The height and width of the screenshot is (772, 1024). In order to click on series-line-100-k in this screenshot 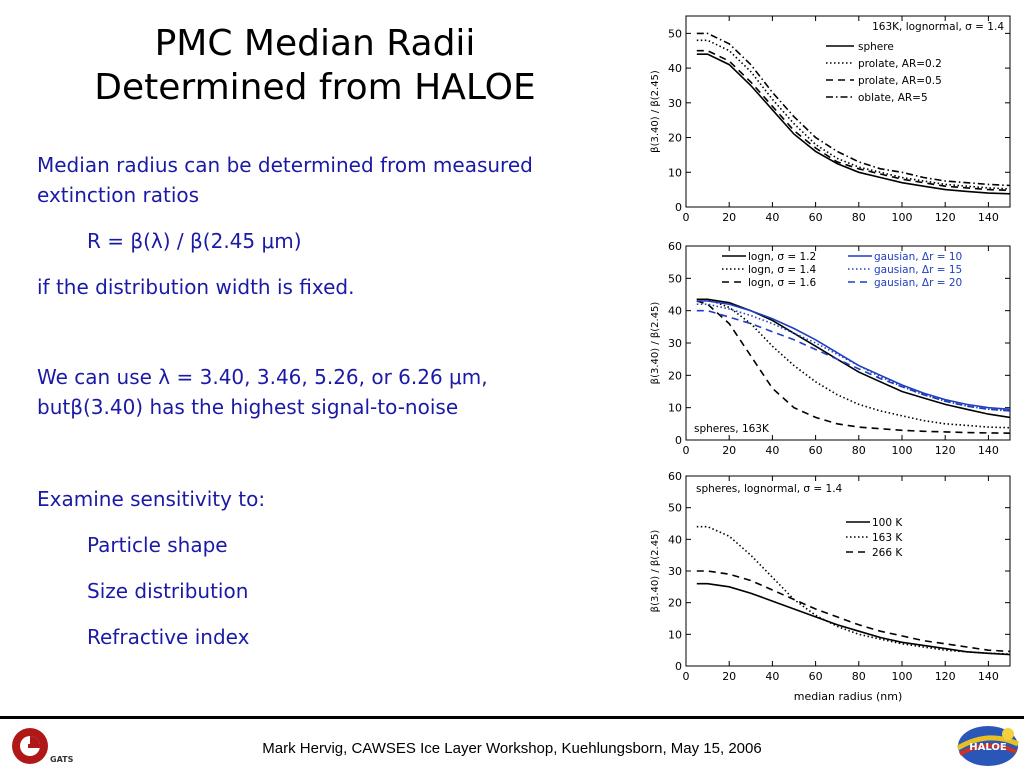, I will do `click(853, 619)`.